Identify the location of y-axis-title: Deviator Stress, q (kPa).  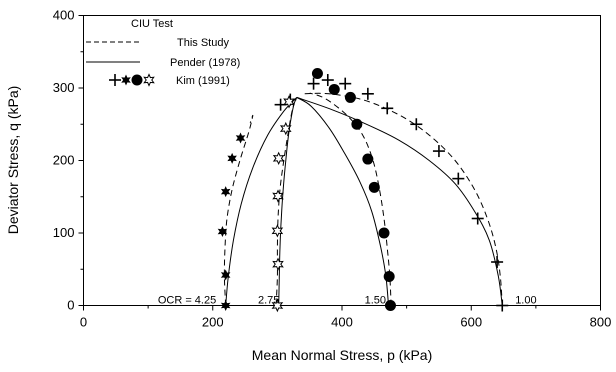
(13, 160).